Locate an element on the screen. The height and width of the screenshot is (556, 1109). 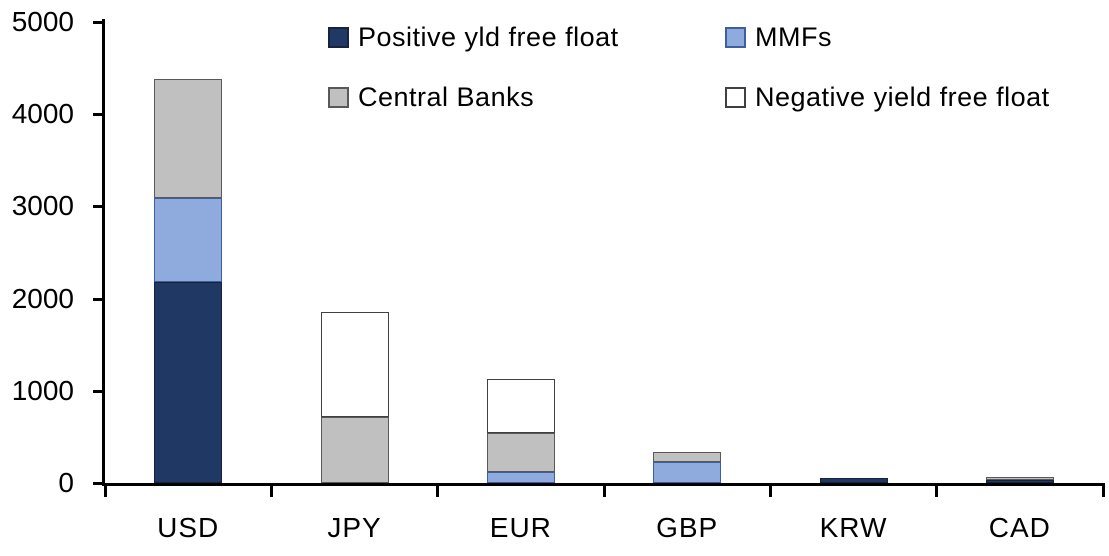
x-tick-label-jpy: JPY is located at coordinates (354, 527).